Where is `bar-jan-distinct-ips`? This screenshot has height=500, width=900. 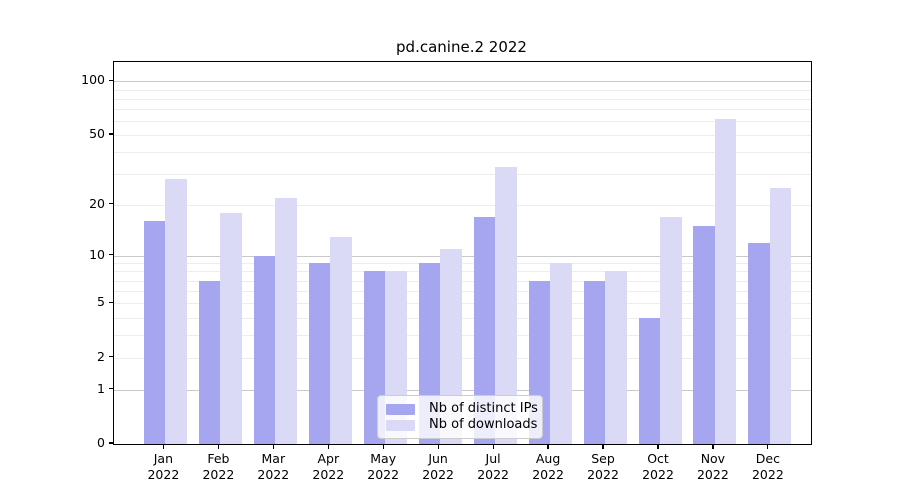
bar-jan-distinct-ips is located at coordinates (154, 332).